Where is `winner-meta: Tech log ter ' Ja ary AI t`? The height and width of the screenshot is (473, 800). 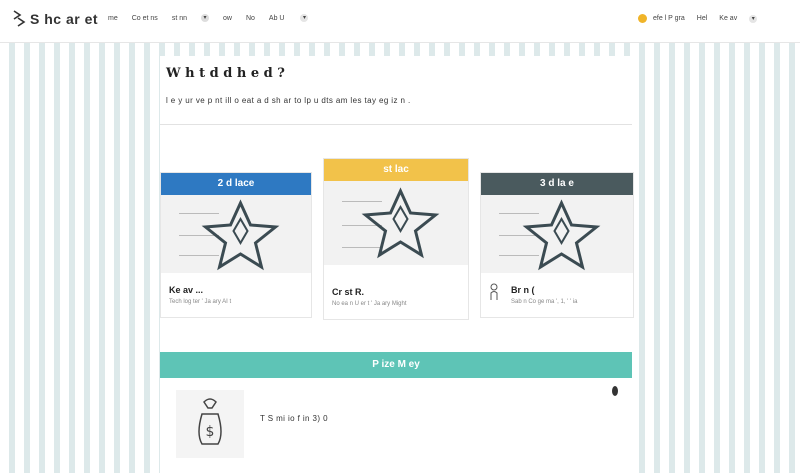
winner-meta: Tech log ter ' Ja ary AI t is located at coordinates (200, 302).